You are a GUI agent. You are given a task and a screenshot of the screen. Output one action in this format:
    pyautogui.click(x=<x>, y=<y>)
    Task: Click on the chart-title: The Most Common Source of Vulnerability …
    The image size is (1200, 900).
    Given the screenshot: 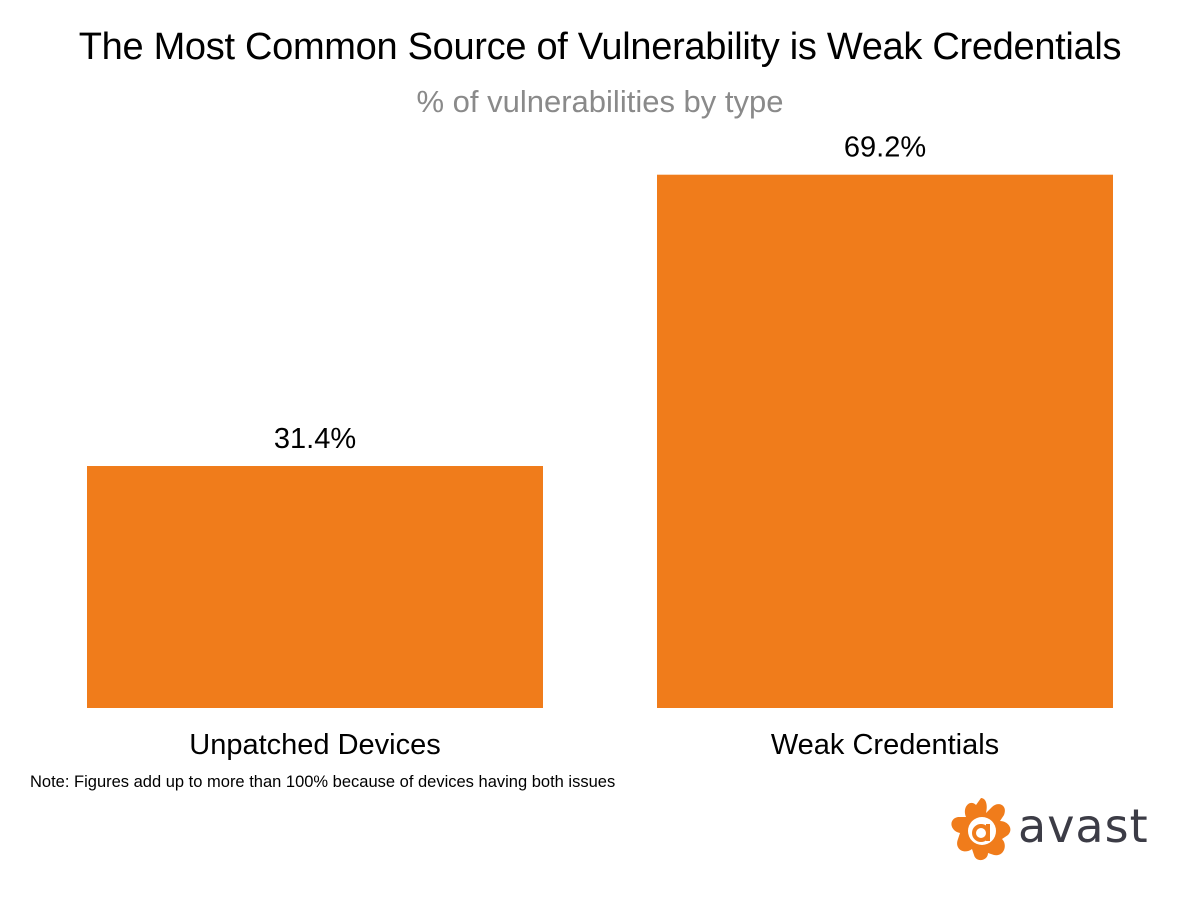 What is the action you would take?
    pyautogui.click(x=600, y=47)
    